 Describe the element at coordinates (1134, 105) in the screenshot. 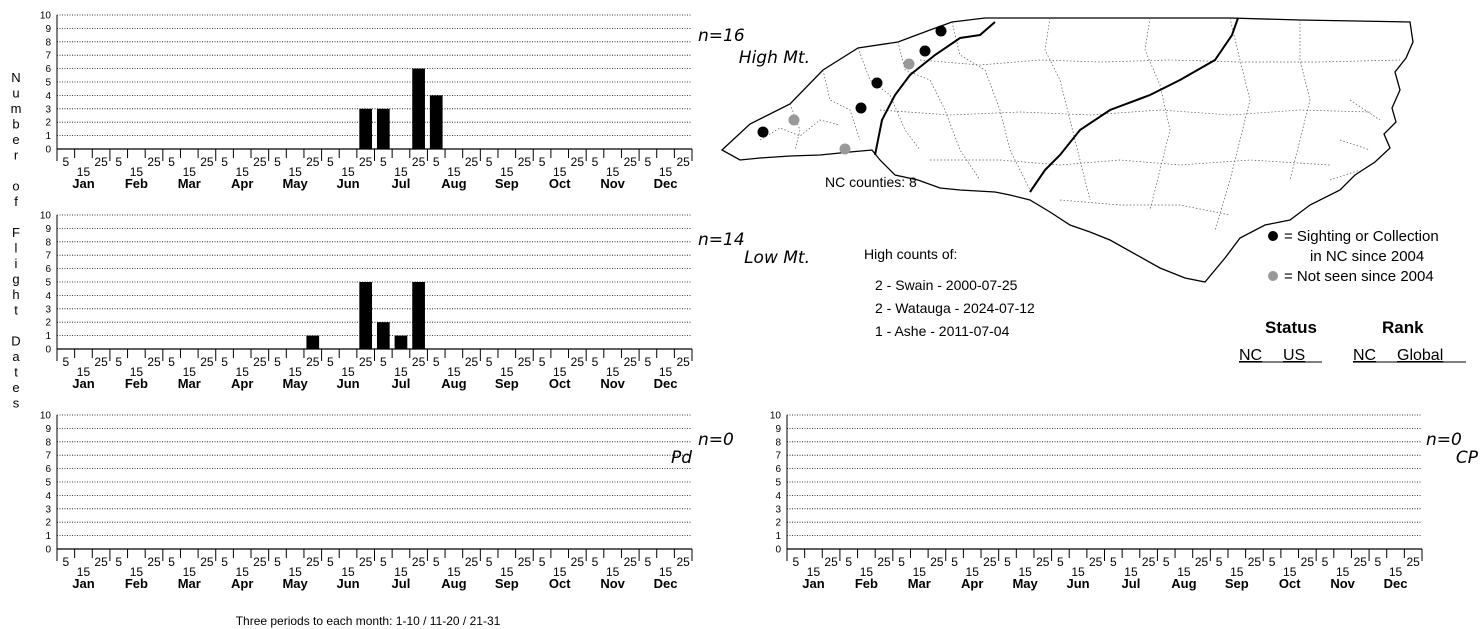

I see `piedmont-boundary` at that location.